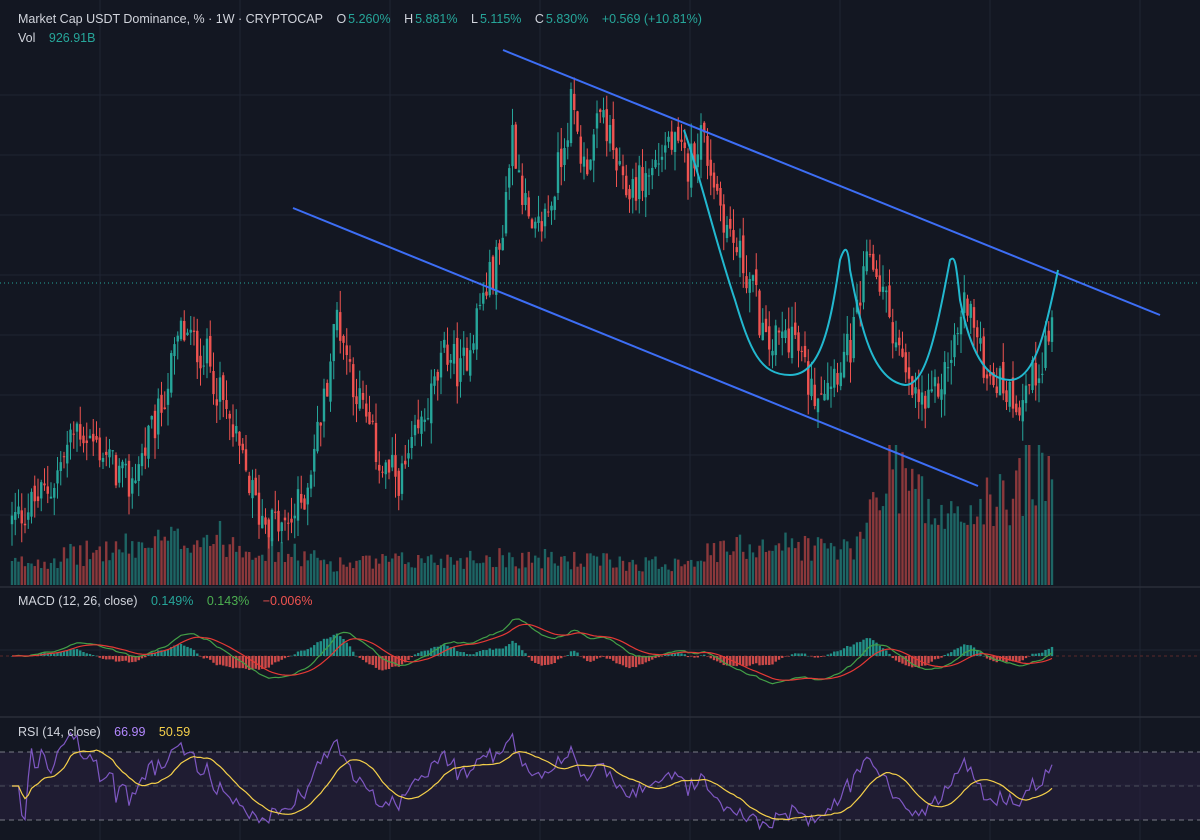 Image resolution: width=1200 pixels, height=840 pixels. What do you see at coordinates (57, 38) in the screenshot?
I see `volume-legend: Vol 926.91B` at bounding box center [57, 38].